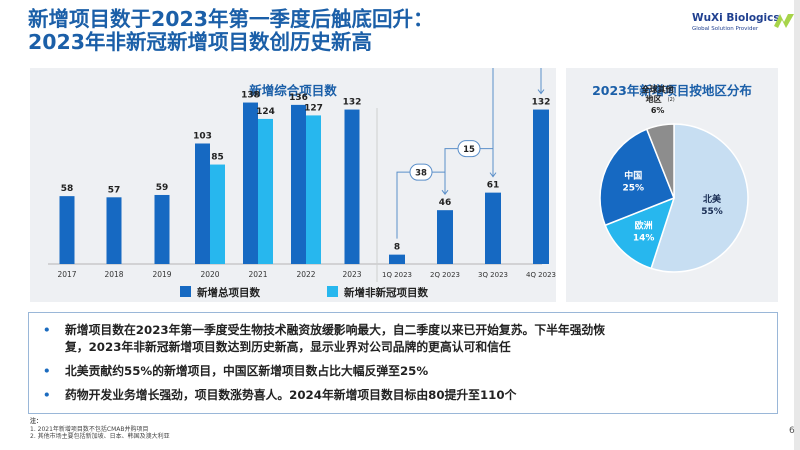 The image size is (800, 450). I want to click on pie-chart-title: 2023年新增项目按地区分布, so click(672, 90).